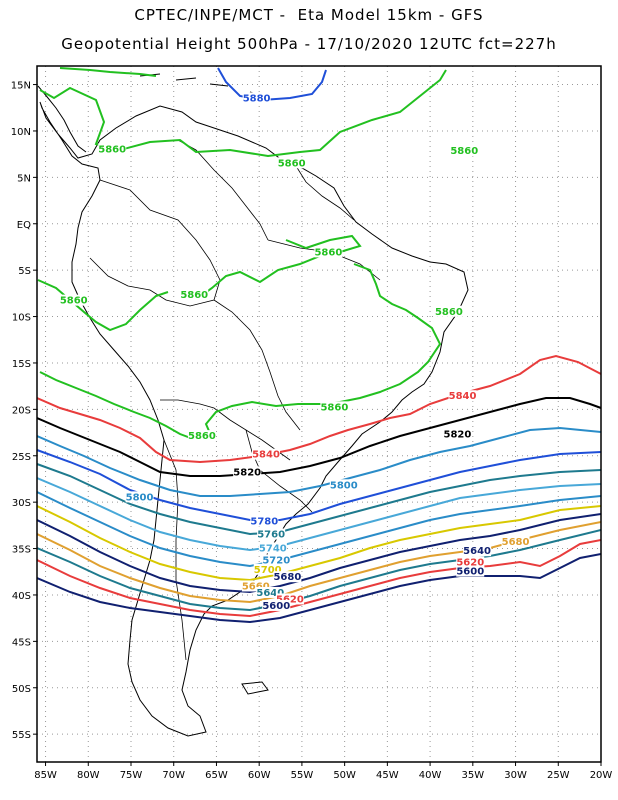 This screenshot has height=800, width=618. Describe the element at coordinates (21, 689) in the screenshot. I see `lat-label: 50S` at that location.